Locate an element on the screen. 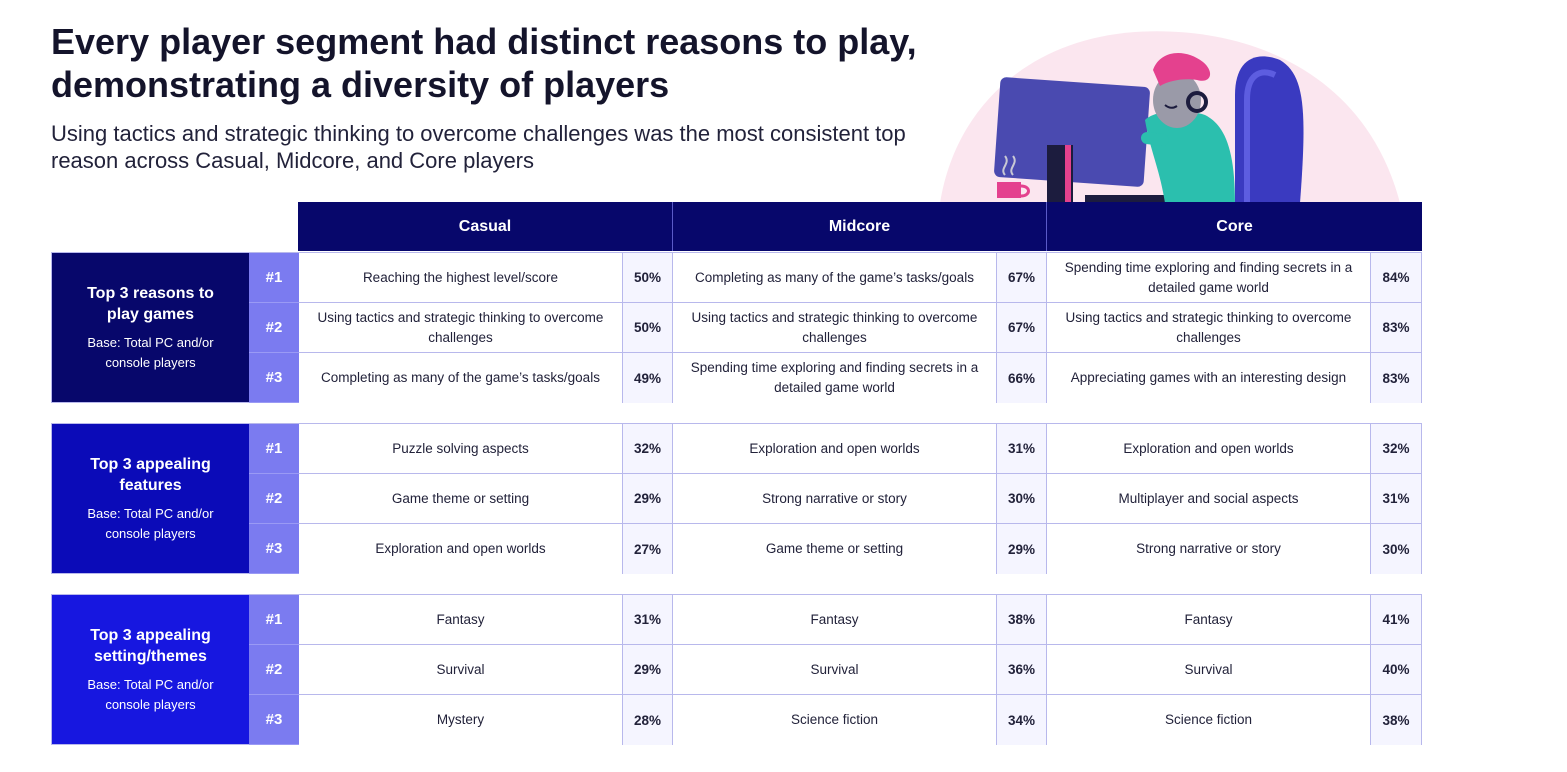 This screenshot has width=1567, height=772. block-title: Top 3 reasons to play games is located at coordinates (150, 303).